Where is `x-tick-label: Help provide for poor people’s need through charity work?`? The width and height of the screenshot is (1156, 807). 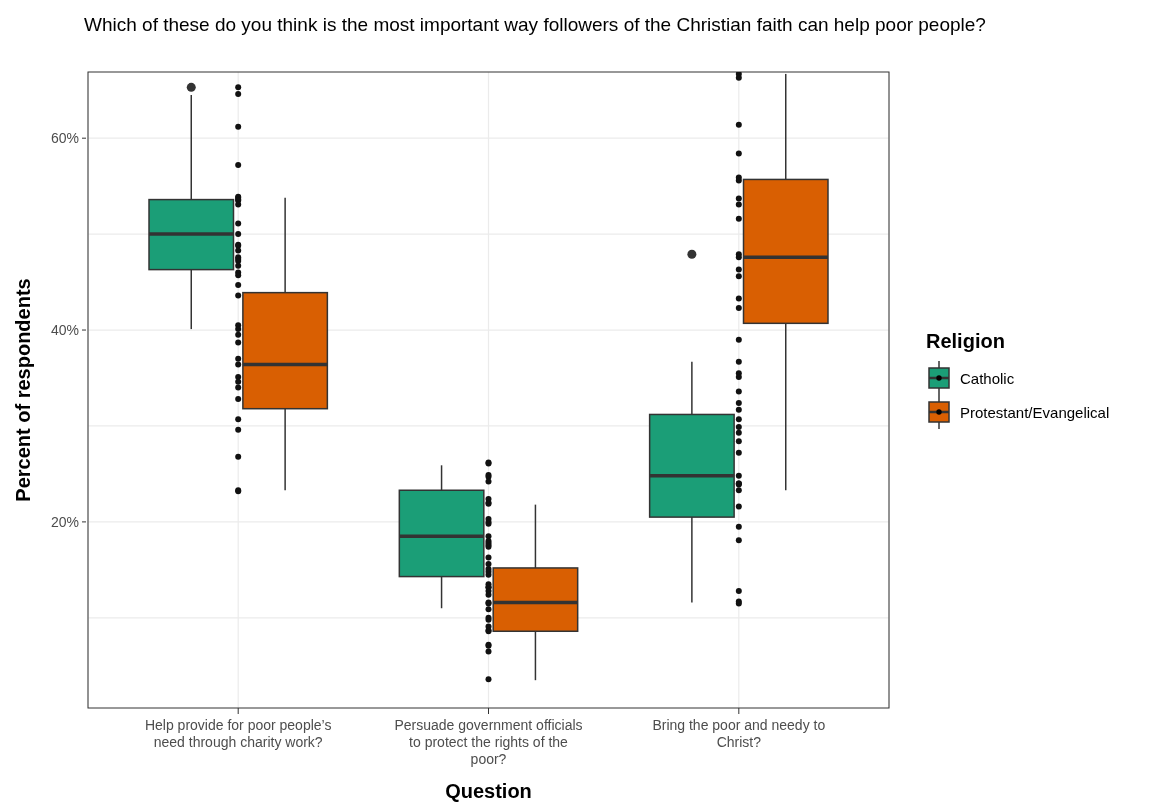 x-tick-label: Help provide for poor people’s need through charity work? is located at coordinates (238, 733).